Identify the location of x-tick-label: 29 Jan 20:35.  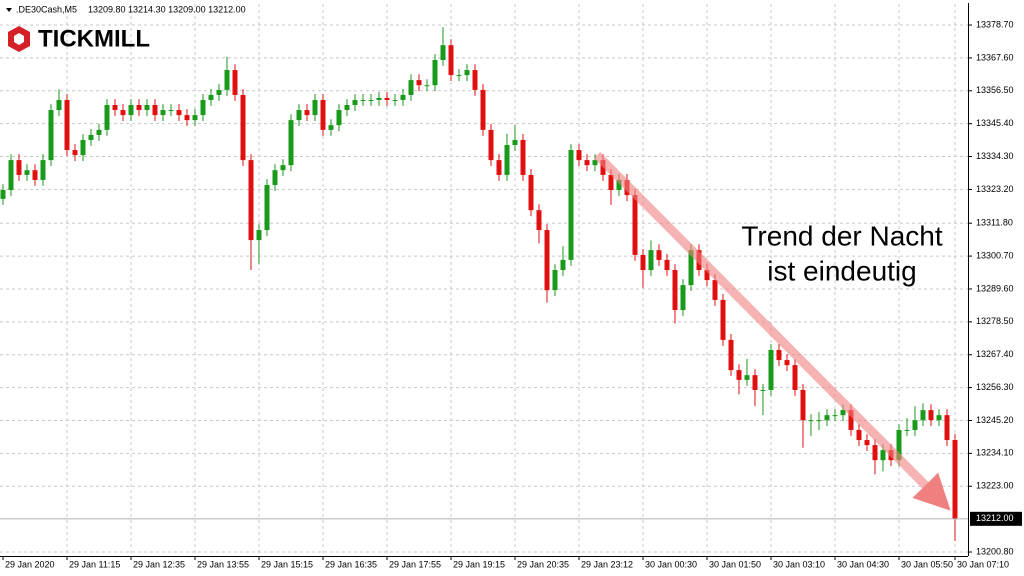
(543, 564).